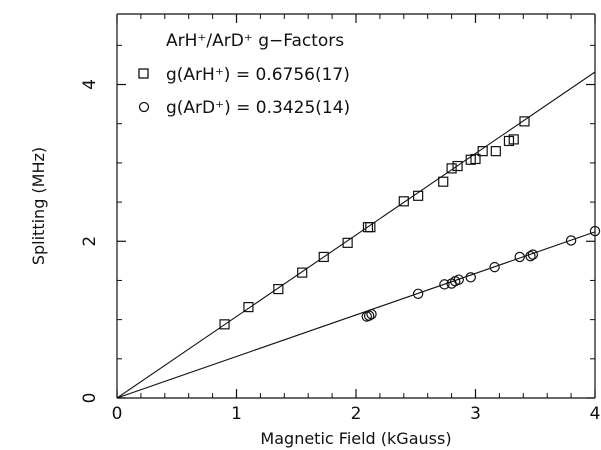 The height and width of the screenshot is (450, 601). I want to click on y-tick-label: 2, so click(90, 241).